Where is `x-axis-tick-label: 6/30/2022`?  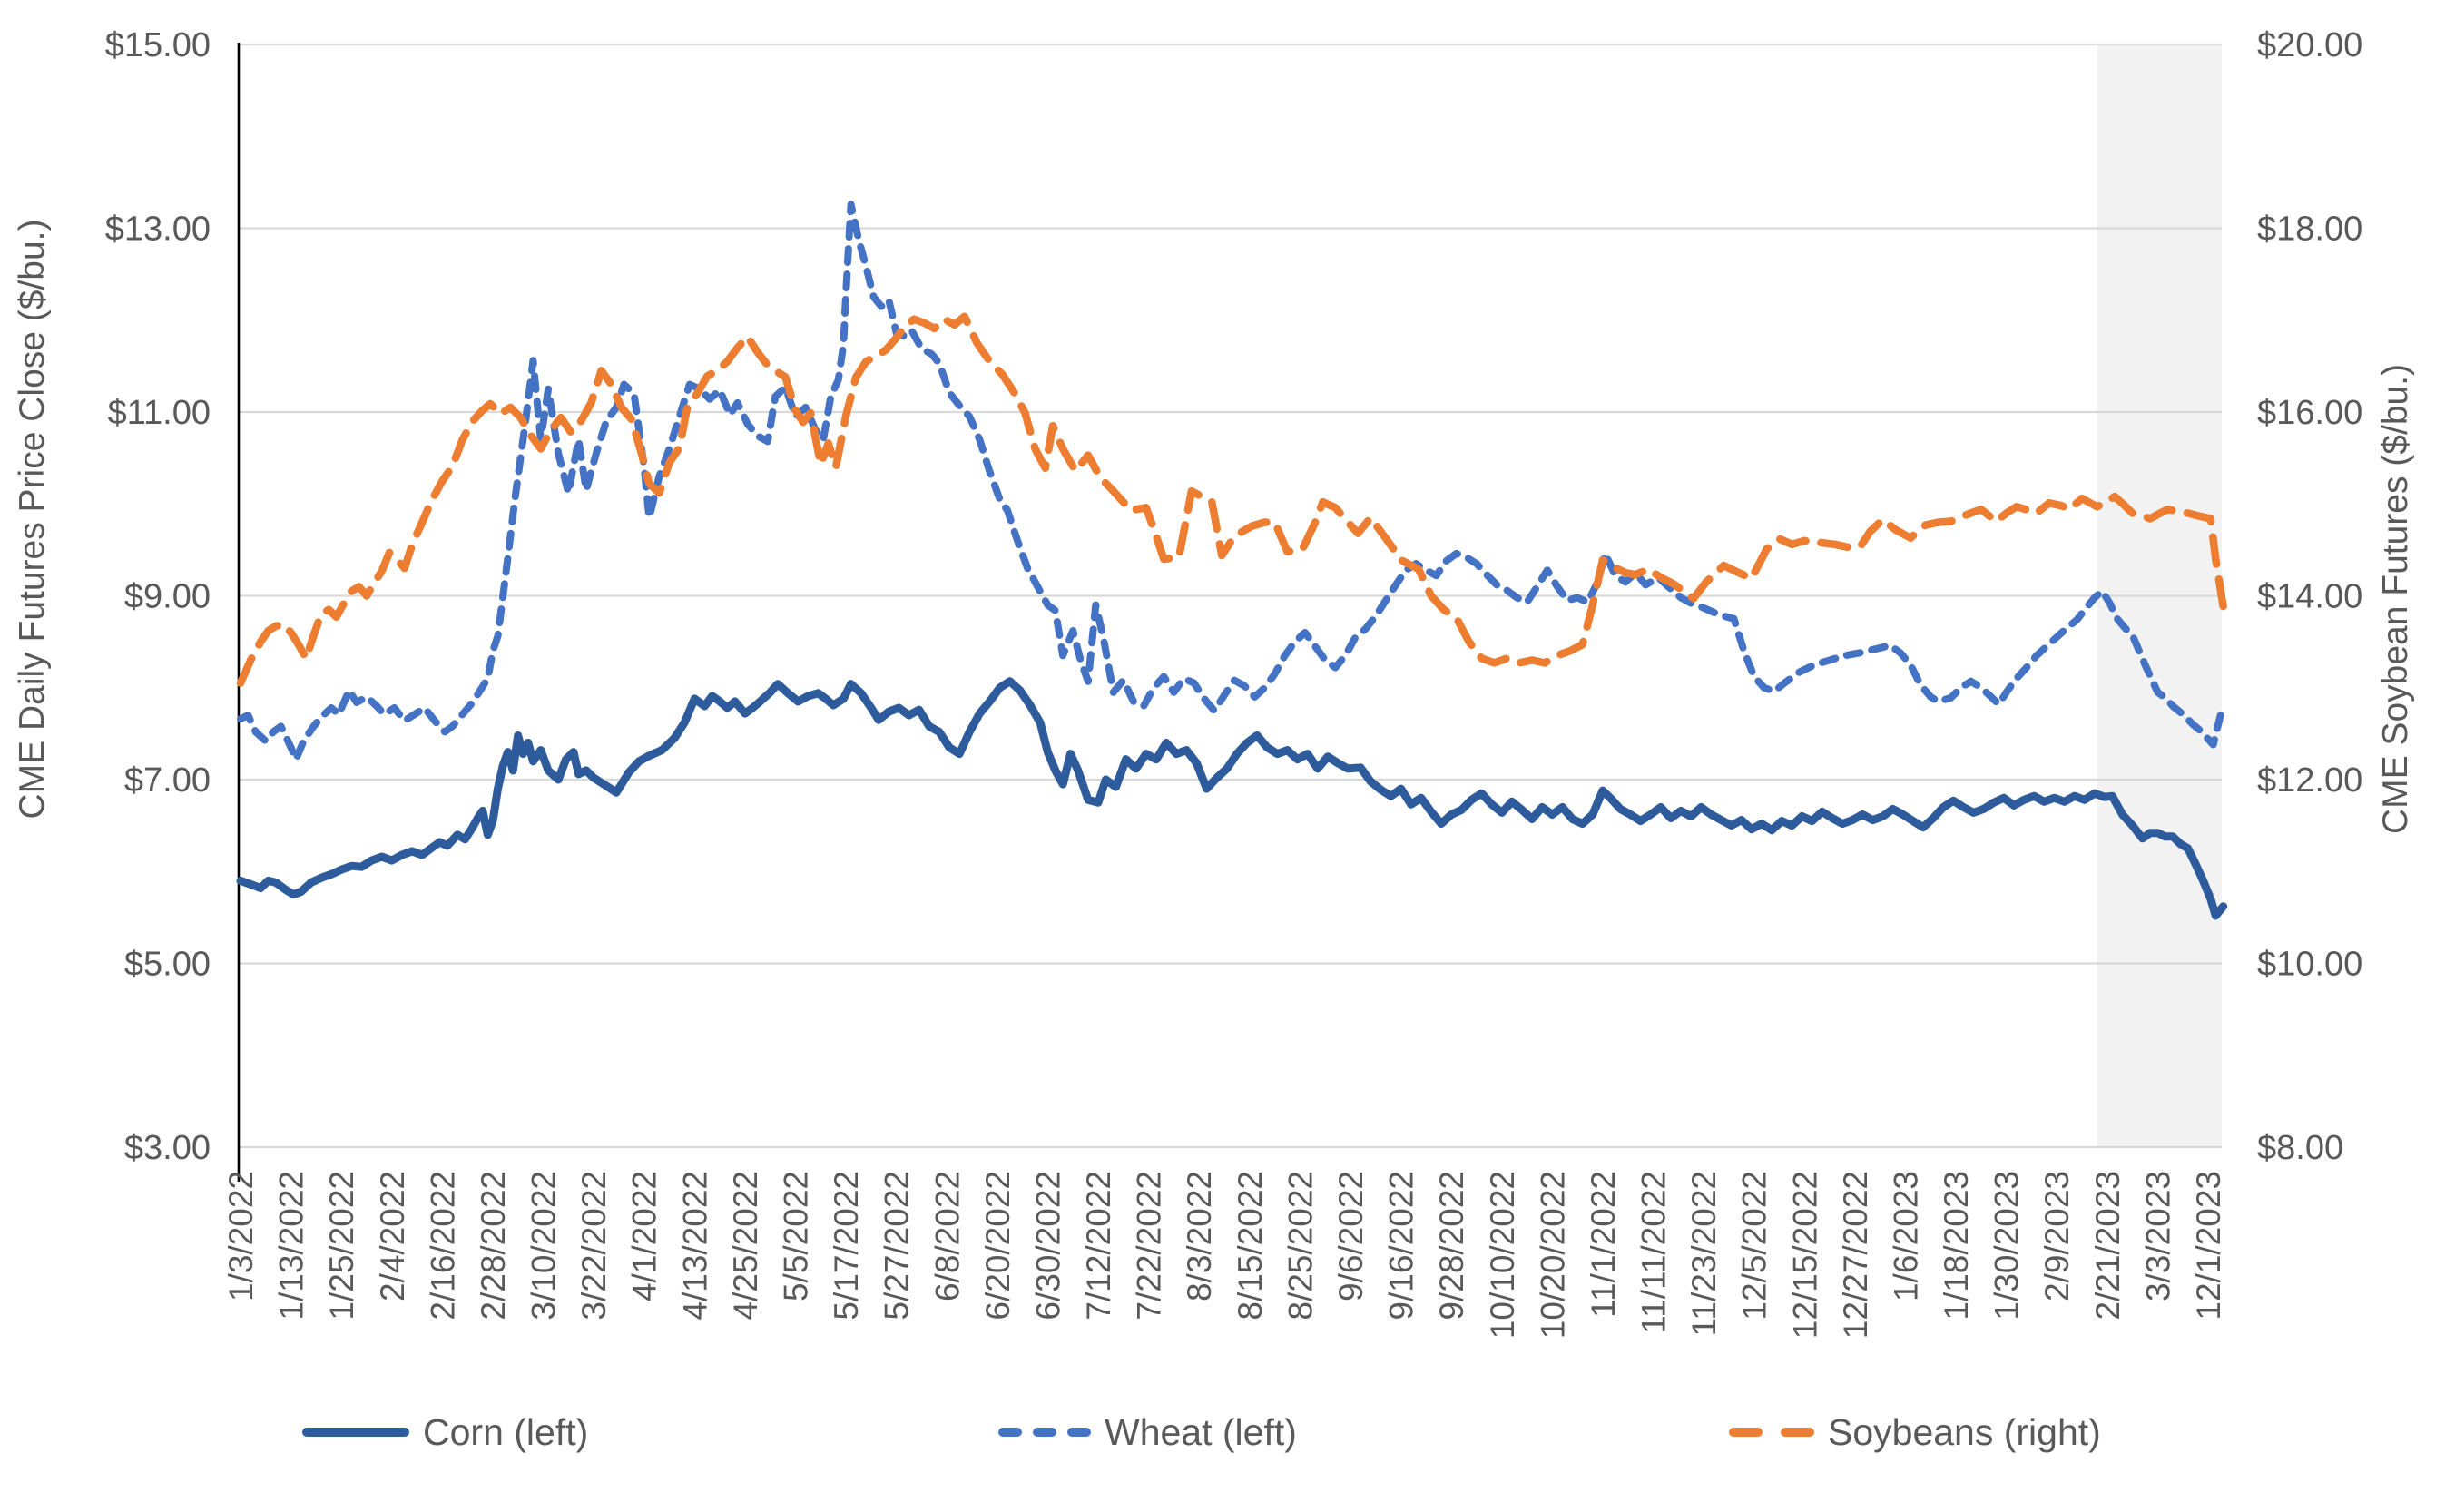 x-axis-tick-label: 6/30/2022 is located at coordinates (1047, 1246).